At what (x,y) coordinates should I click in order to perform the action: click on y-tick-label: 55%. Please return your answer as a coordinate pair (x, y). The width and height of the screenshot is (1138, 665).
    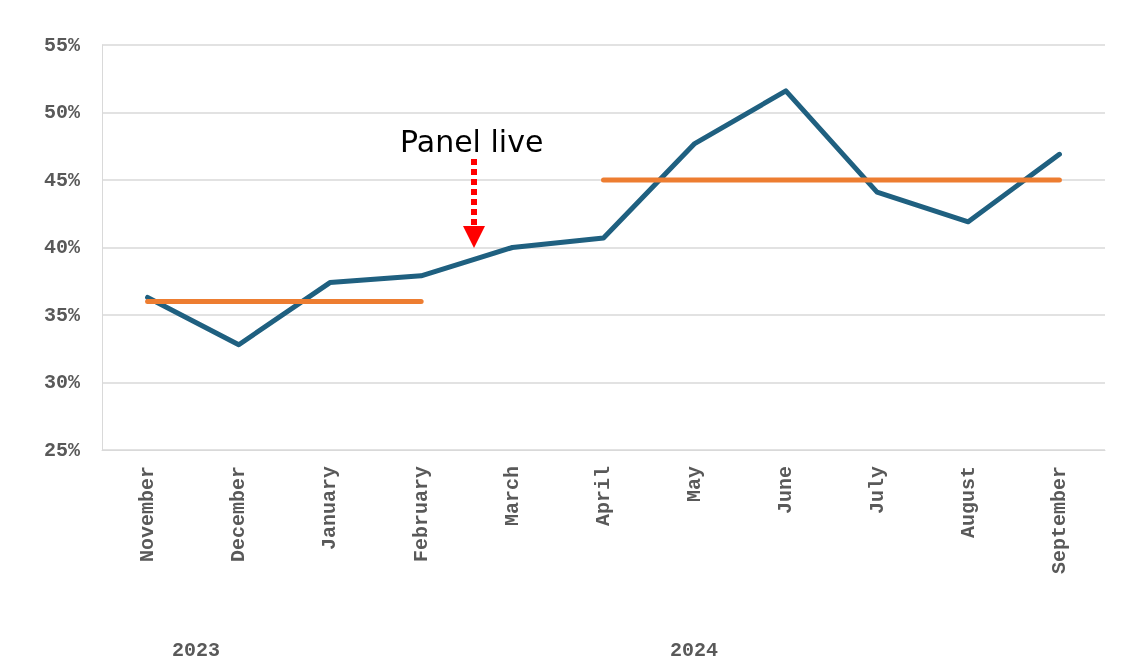
    Looking at the image, I should click on (62, 45).